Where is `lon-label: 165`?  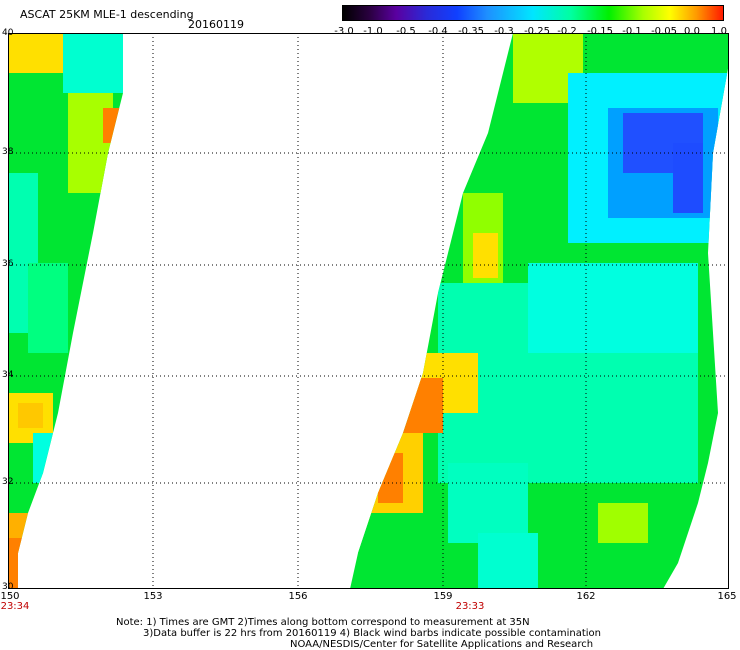
lon-label: 165 is located at coordinates (727, 596).